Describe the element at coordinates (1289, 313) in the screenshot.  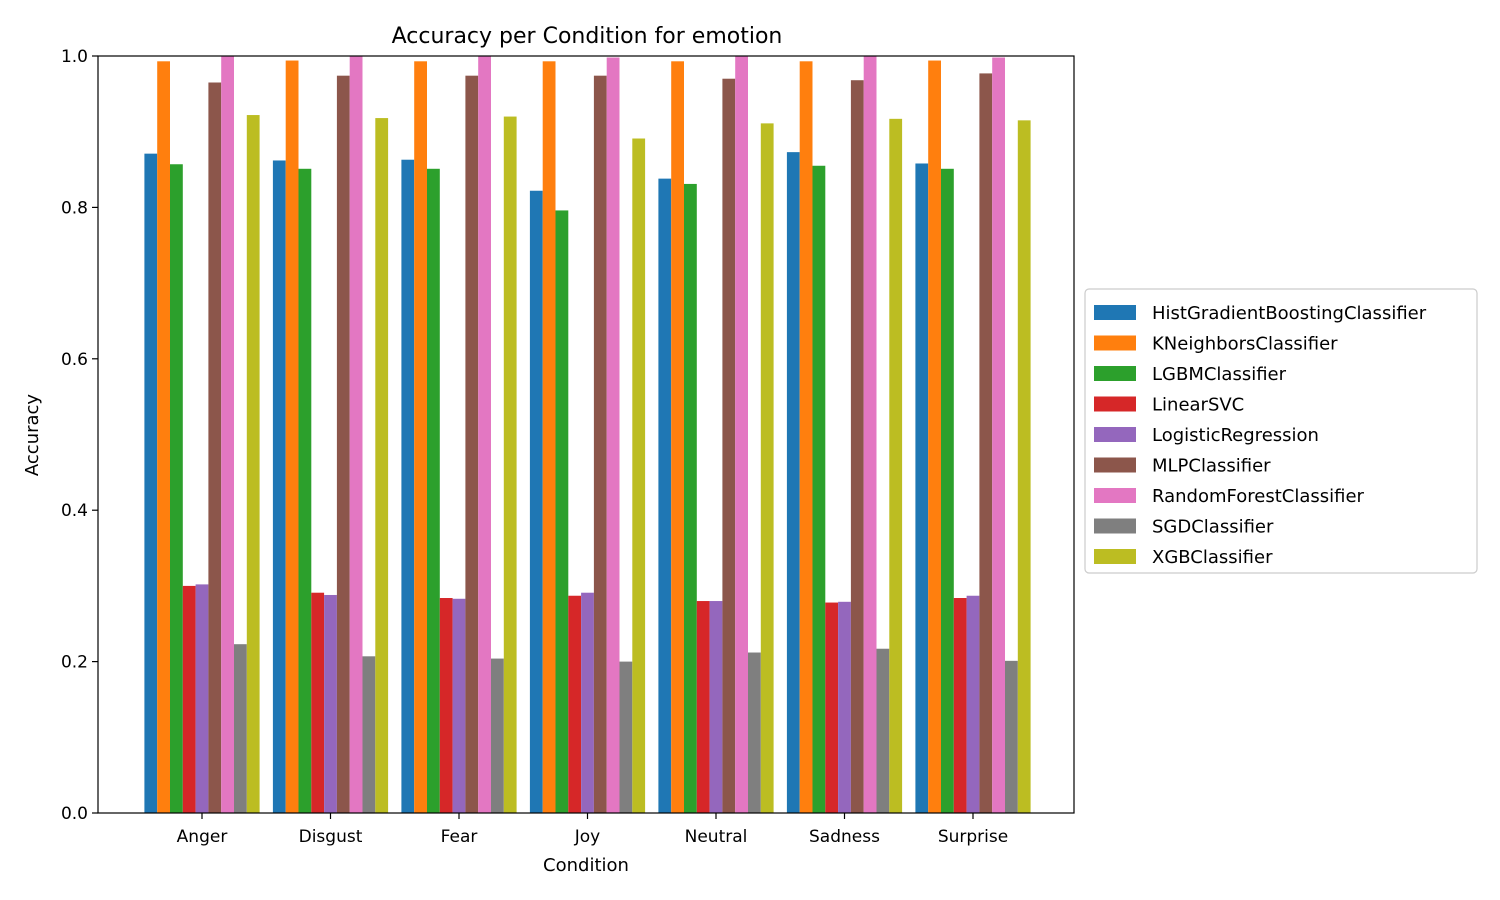
I see `legend-label: HistGradientBoostingClassifier` at that location.